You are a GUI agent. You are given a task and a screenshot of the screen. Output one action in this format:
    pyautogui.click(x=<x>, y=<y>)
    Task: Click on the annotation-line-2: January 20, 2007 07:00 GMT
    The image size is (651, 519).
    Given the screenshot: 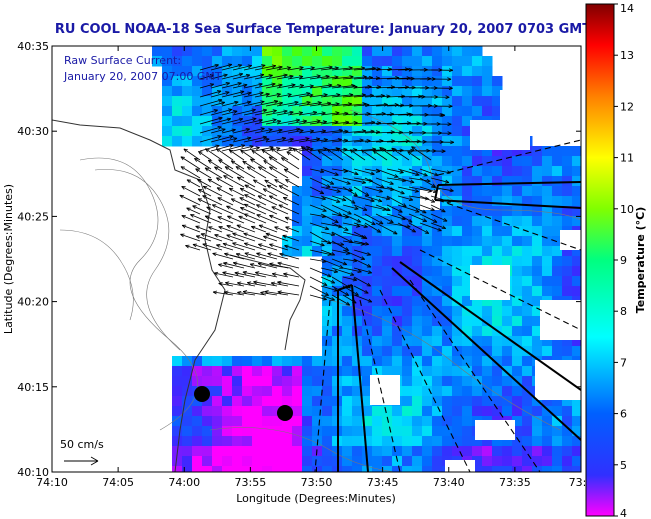 What is the action you would take?
    pyautogui.click(x=142, y=76)
    